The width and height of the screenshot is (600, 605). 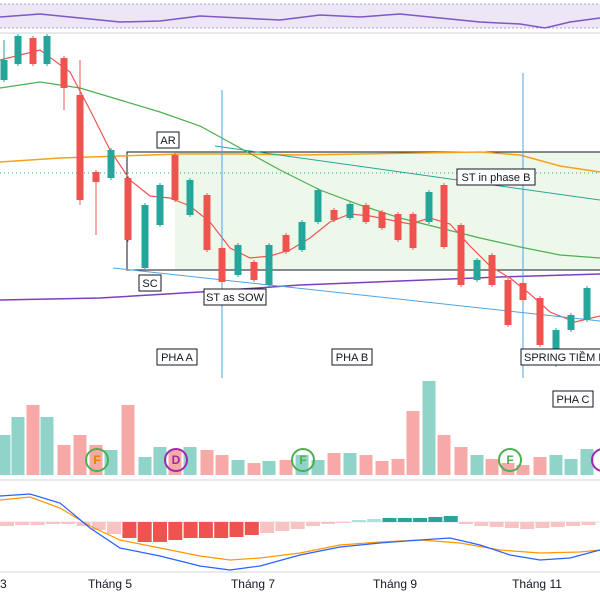 I want to click on macd-signal, so click(x=300, y=528).